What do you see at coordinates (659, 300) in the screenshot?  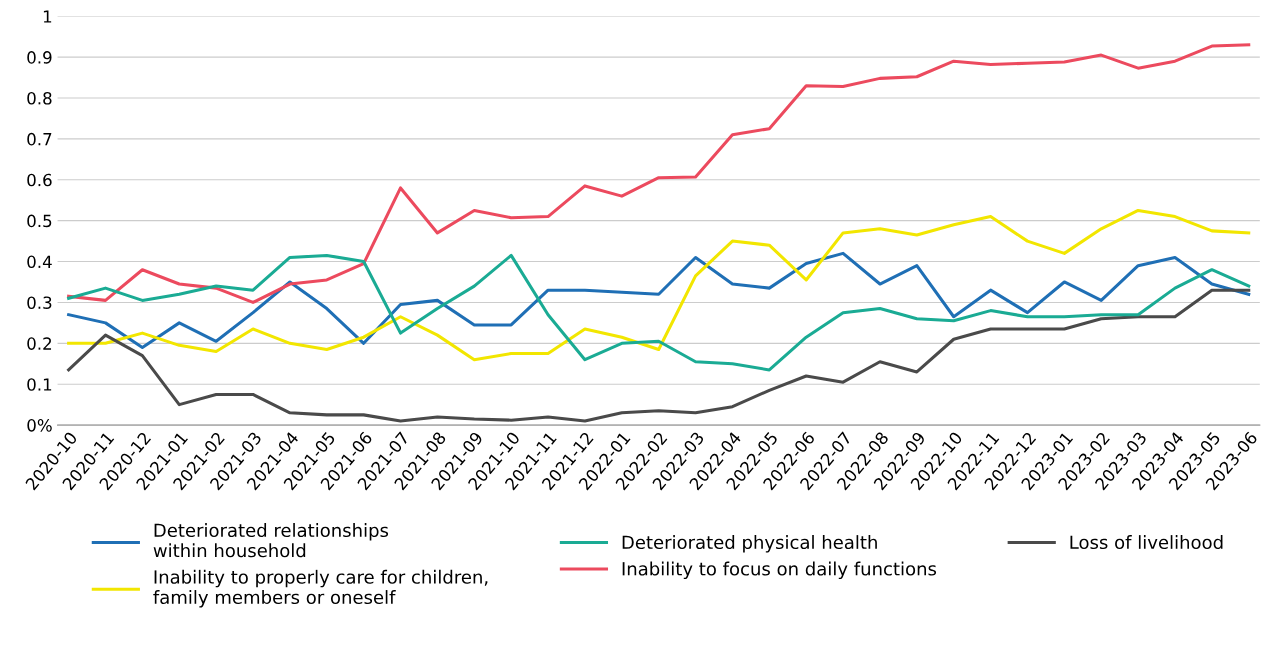 I see `line-series` at bounding box center [659, 300].